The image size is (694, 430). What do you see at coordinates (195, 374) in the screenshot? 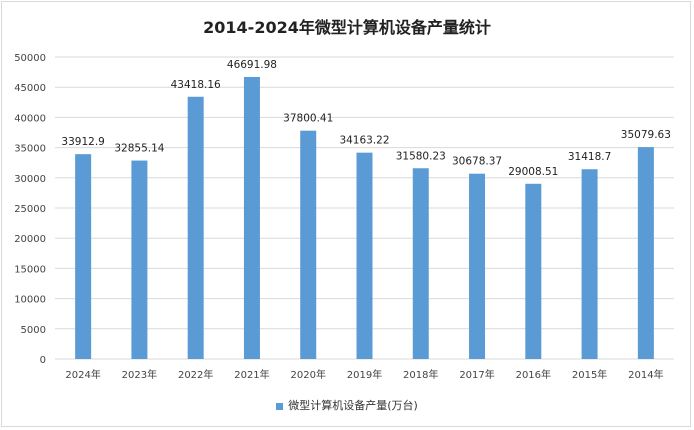
I see `x-tick-label: 2022年` at bounding box center [195, 374].